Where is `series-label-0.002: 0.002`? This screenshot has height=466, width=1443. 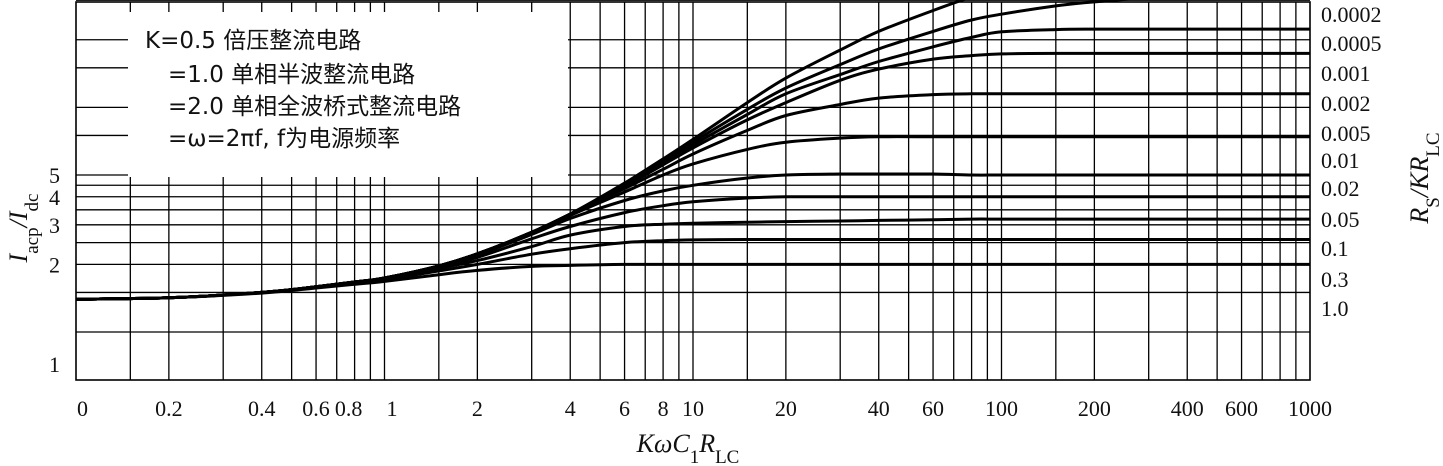 series-label-0.002: 0.002 is located at coordinates (1346, 103).